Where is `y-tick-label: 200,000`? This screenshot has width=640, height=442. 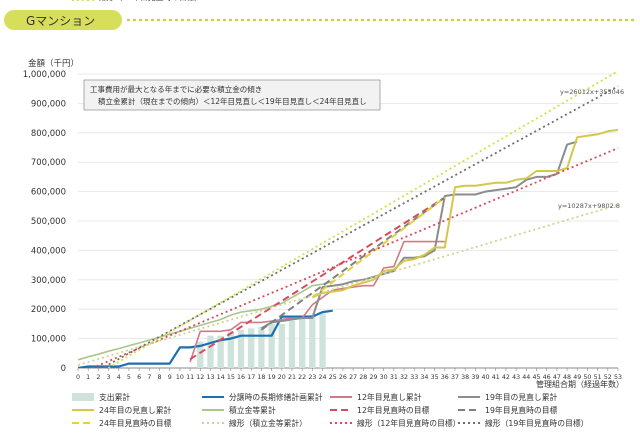
y-tick-label: 200,000 is located at coordinates (48, 310).